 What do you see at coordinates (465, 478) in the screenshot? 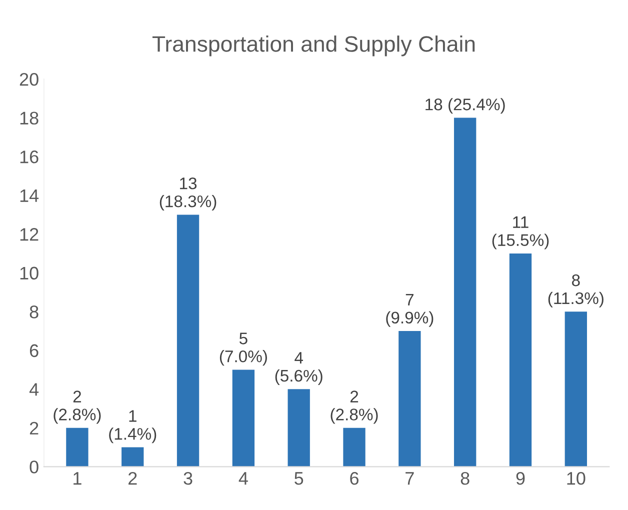
I see `x-tick-label: 8` at bounding box center [465, 478].